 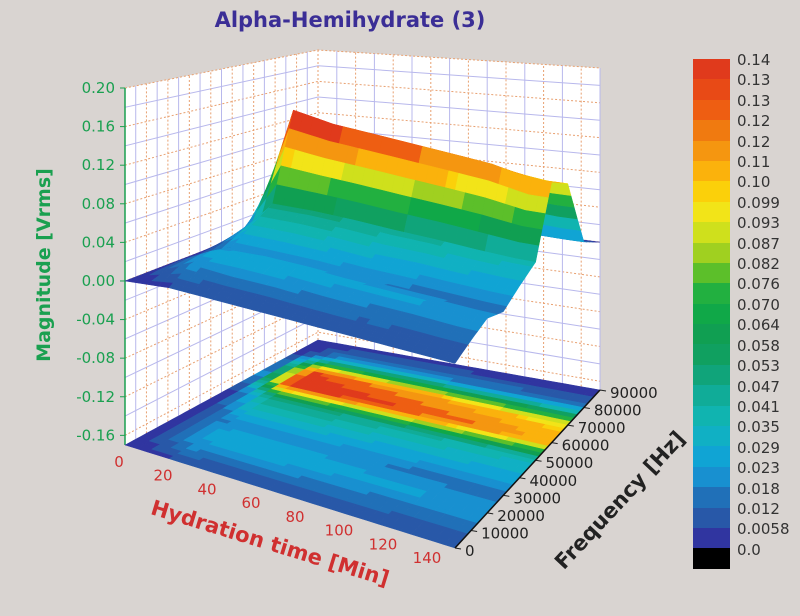 What do you see at coordinates (470, 551) in the screenshot?
I see `y-tick-label: 0` at bounding box center [470, 551].